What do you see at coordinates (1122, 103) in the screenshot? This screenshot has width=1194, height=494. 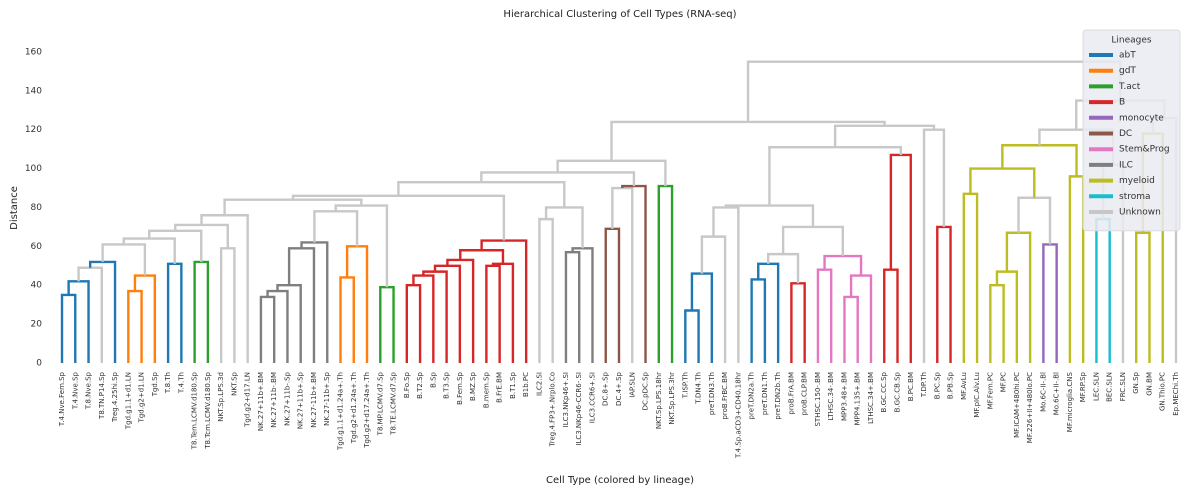 I see `legend-label: B` at bounding box center [1122, 103].